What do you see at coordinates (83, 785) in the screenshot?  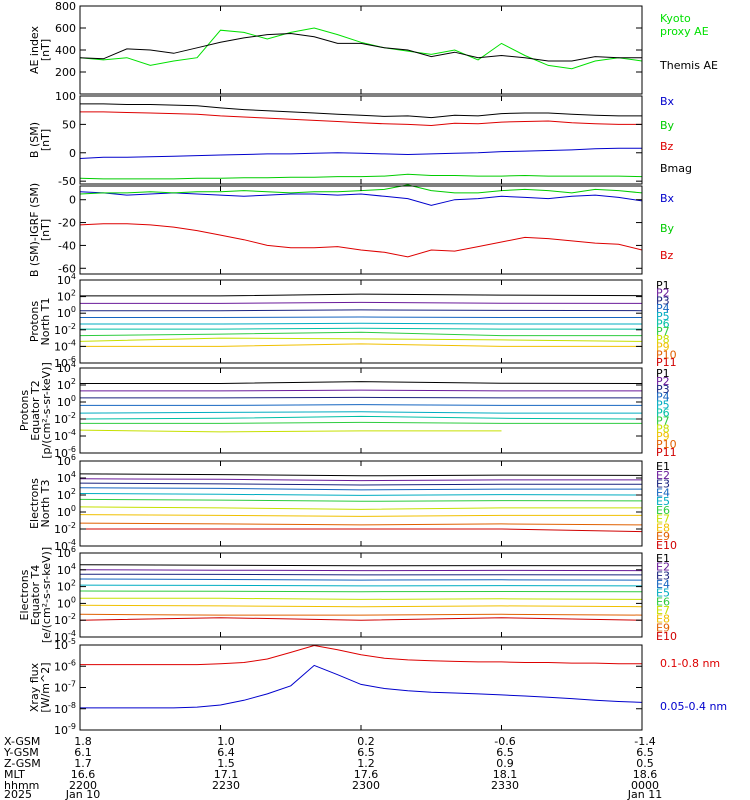 I see `footer-value: 2200` at bounding box center [83, 785].